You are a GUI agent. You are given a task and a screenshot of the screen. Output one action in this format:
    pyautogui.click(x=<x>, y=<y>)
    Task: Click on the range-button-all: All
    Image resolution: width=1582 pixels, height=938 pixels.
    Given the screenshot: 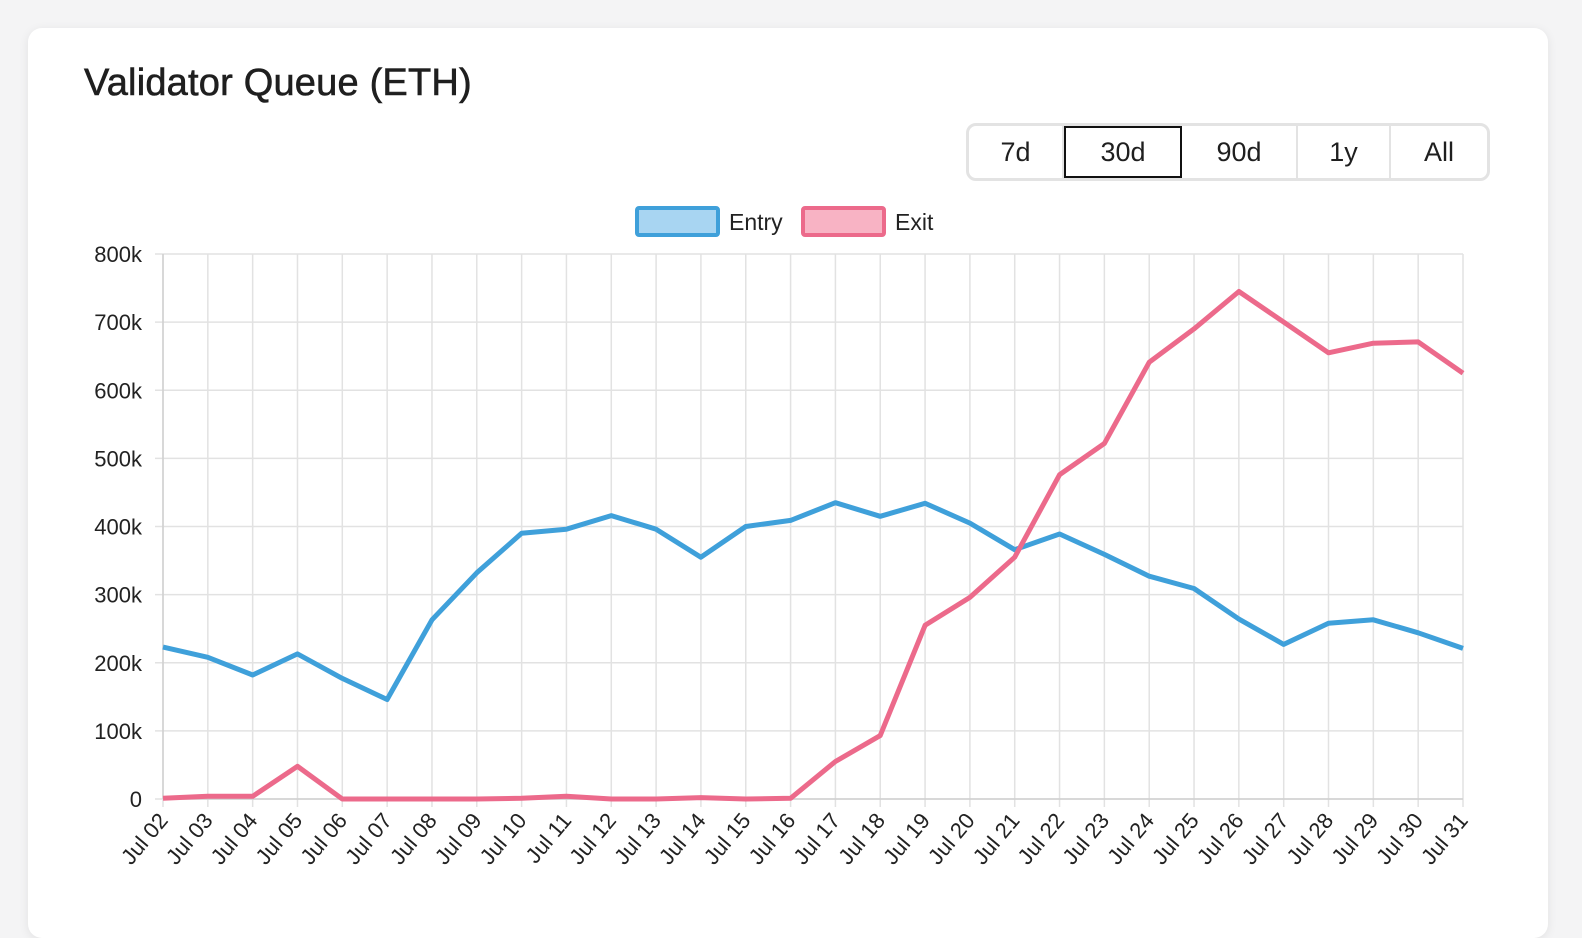 What is the action you would take?
    pyautogui.click(x=1439, y=152)
    